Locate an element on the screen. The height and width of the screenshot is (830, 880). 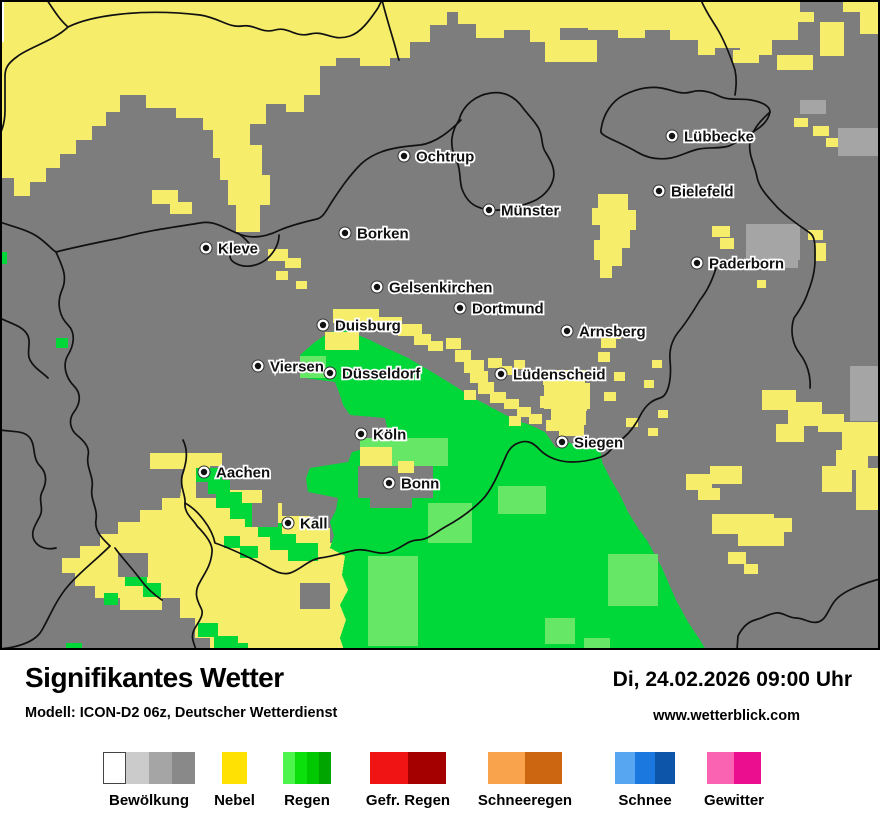
page-title: Signifikantes Wetter is located at coordinates (154, 677).